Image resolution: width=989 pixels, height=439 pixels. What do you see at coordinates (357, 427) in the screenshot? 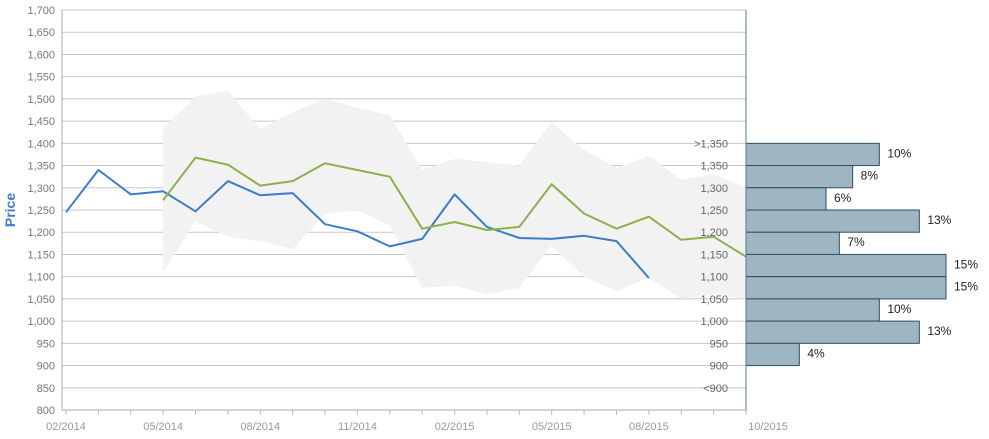
I see `x-tick-label: 11/2014` at bounding box center [357, 427].